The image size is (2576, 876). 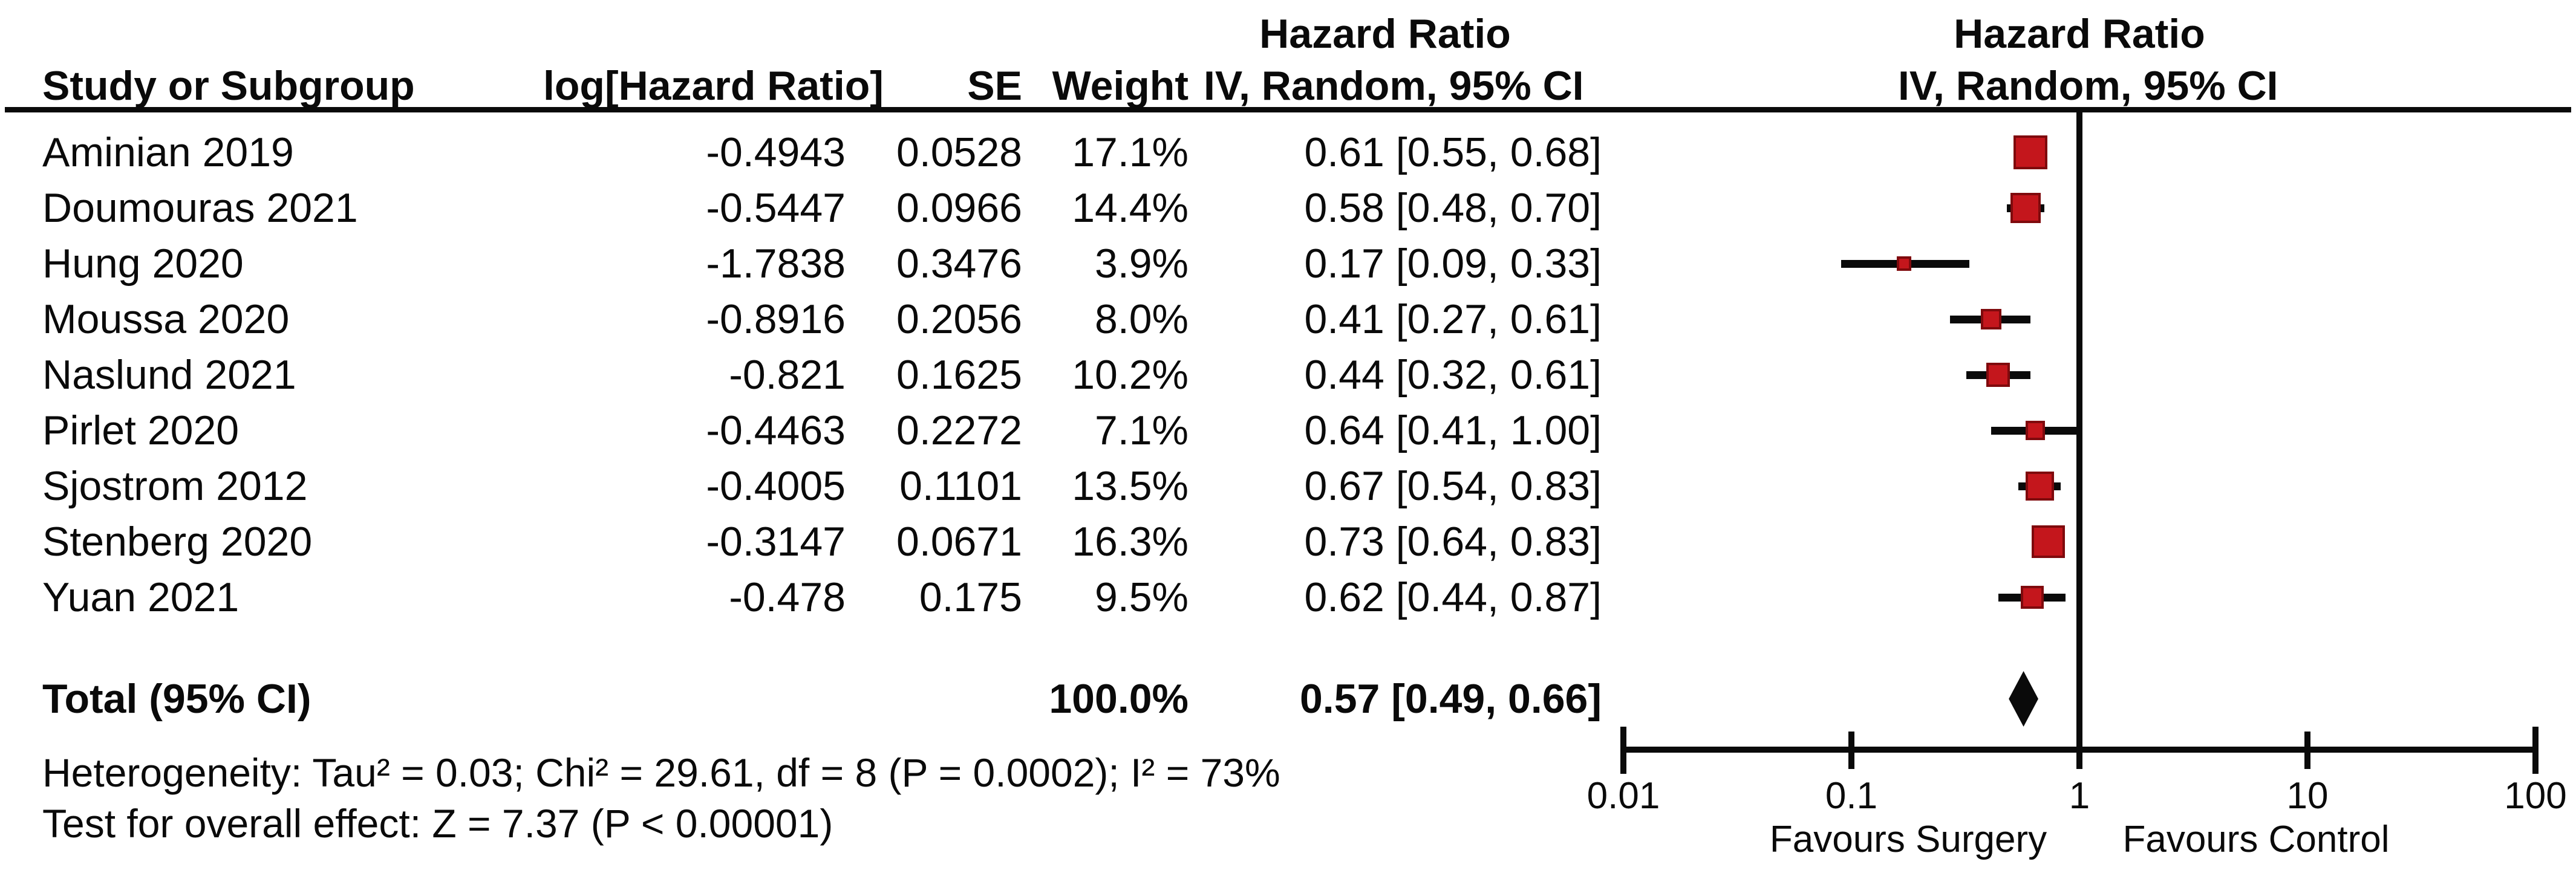 I want to click on weight-column-header: Weight, so click(x=1120, y=86).